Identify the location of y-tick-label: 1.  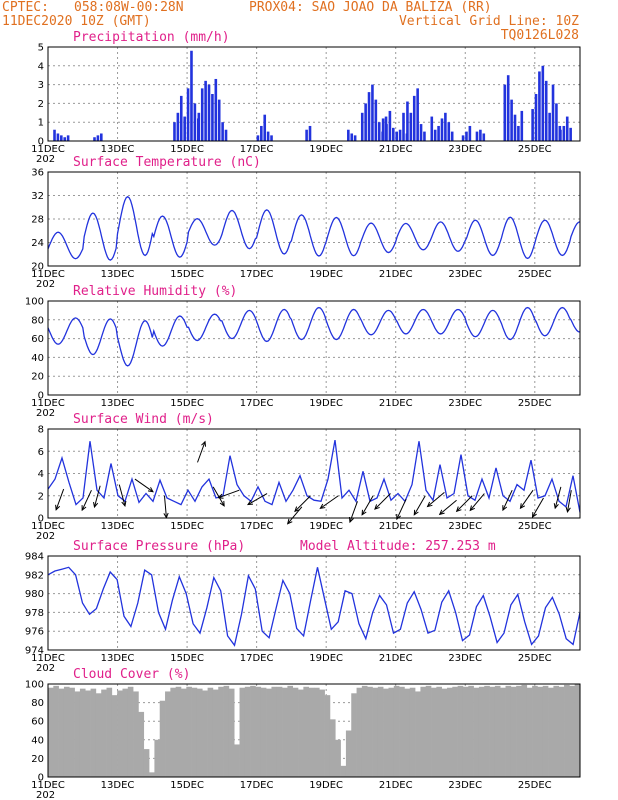
(41, 123).